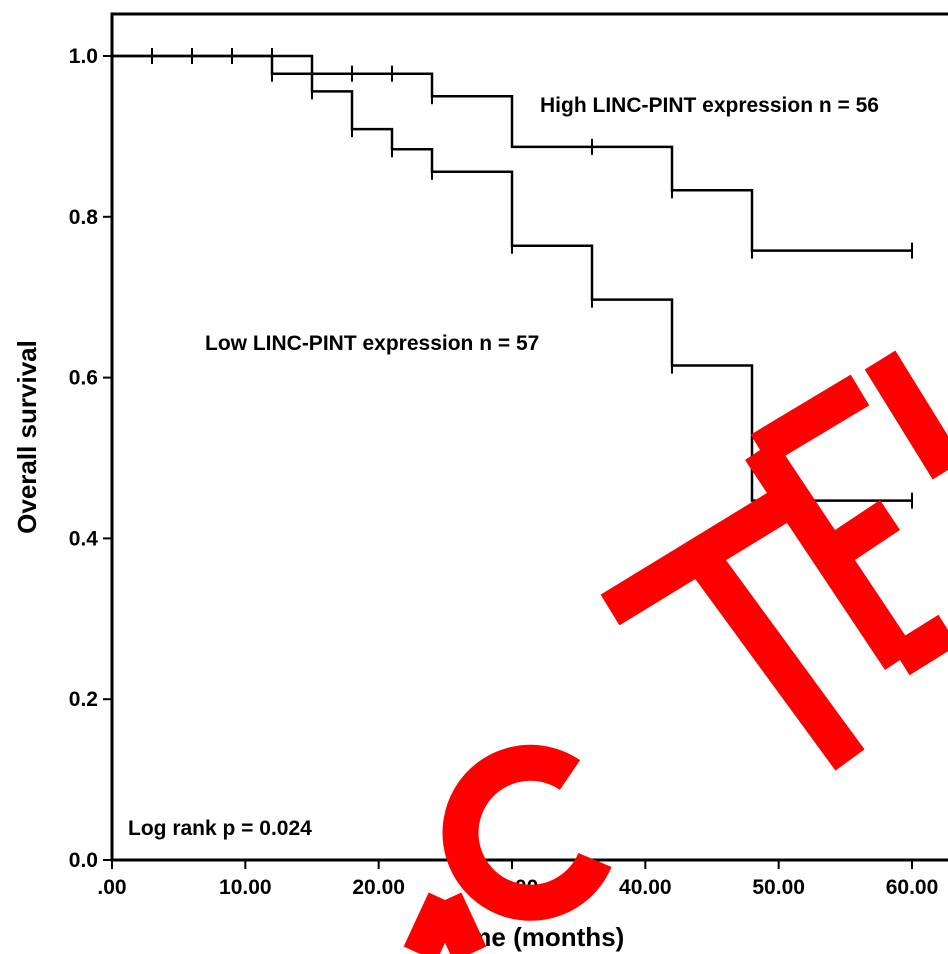 The image size is (948, 954). Describe the element at coordinates (645, 887) in the screenshot. I see `x-tick-label: 40.00` at that location.